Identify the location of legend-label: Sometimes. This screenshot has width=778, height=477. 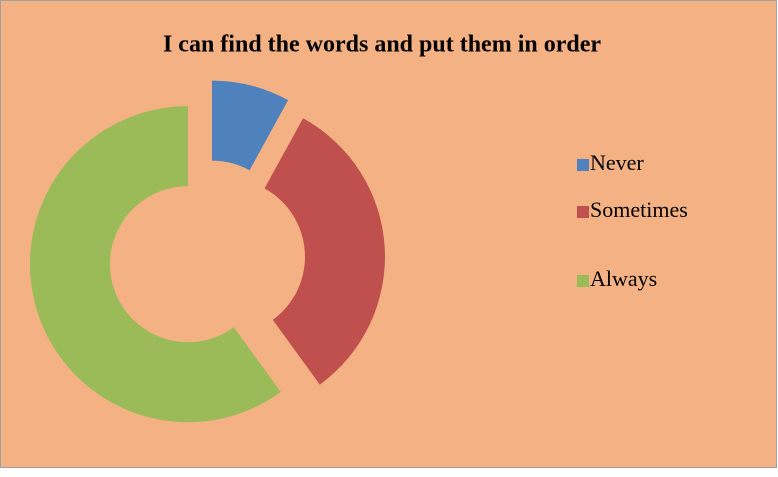
(639, 209).